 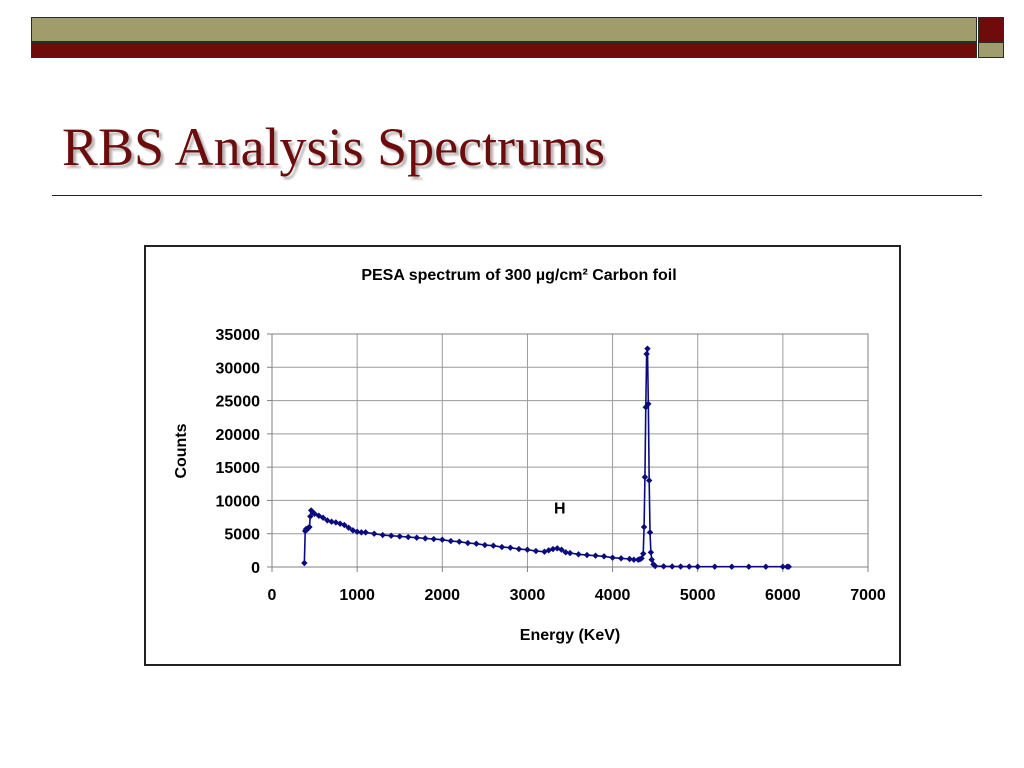 I want to click on x-tick-label: 7000, so click(x=868, y=595).